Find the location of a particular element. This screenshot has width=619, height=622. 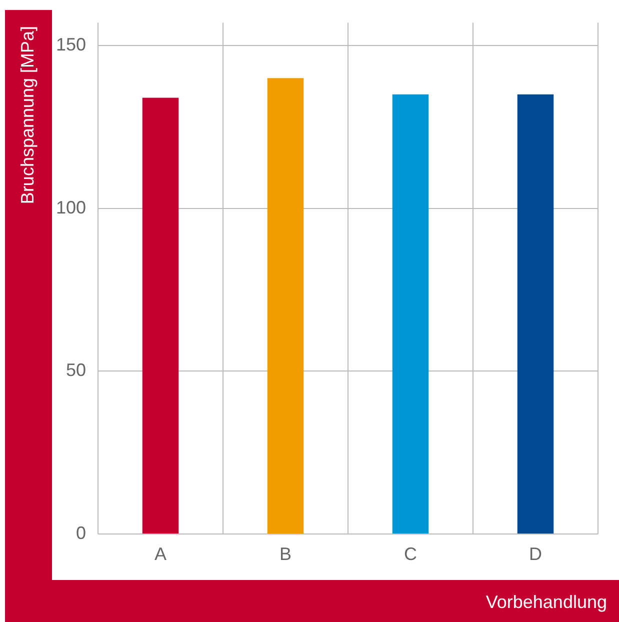

y-axis-title: Bruchspannung [MPa] is located at coordinates (28, 115).